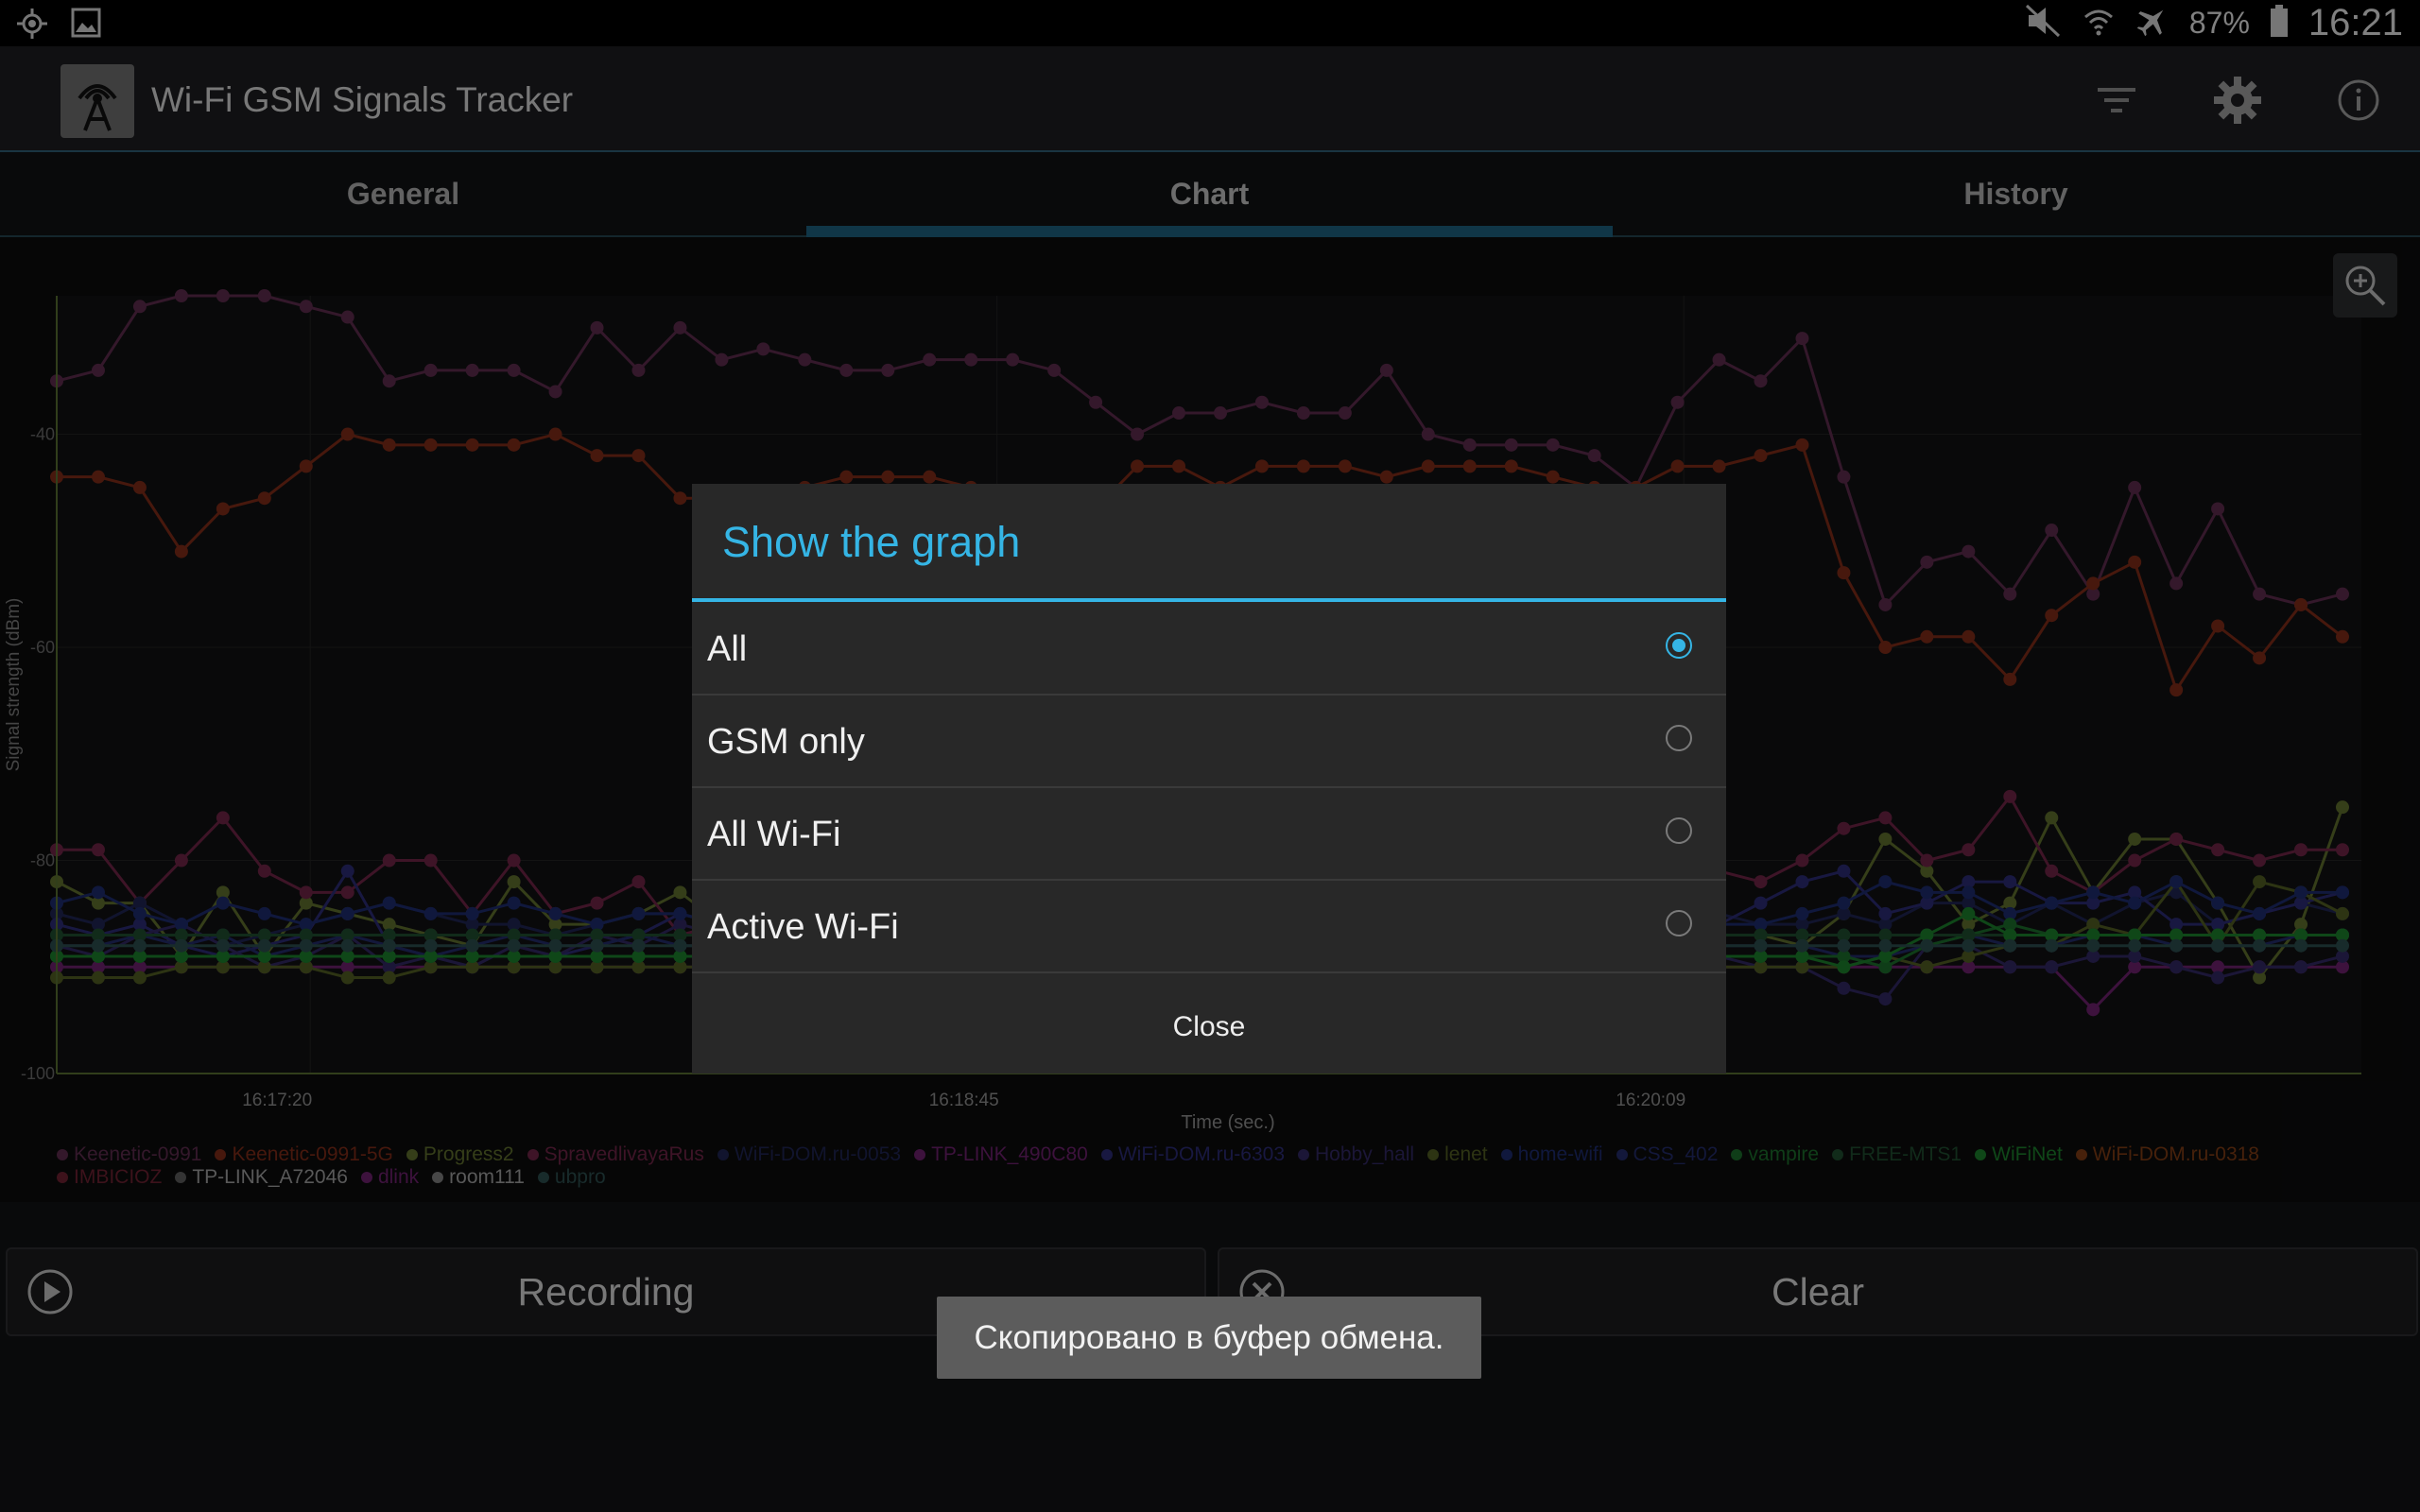 Image resolution: width=2420 pixels, height=1512 pixels. I want to click on option-gsm-only: GSM only, so click(1209, 741).